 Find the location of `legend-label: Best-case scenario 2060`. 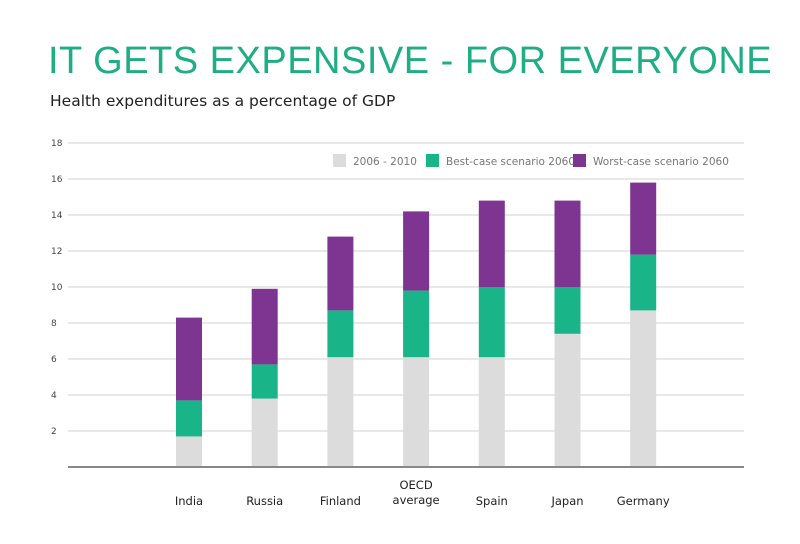

legend-label: Best-case scenario 2060 is located at coordinates (510, 162).